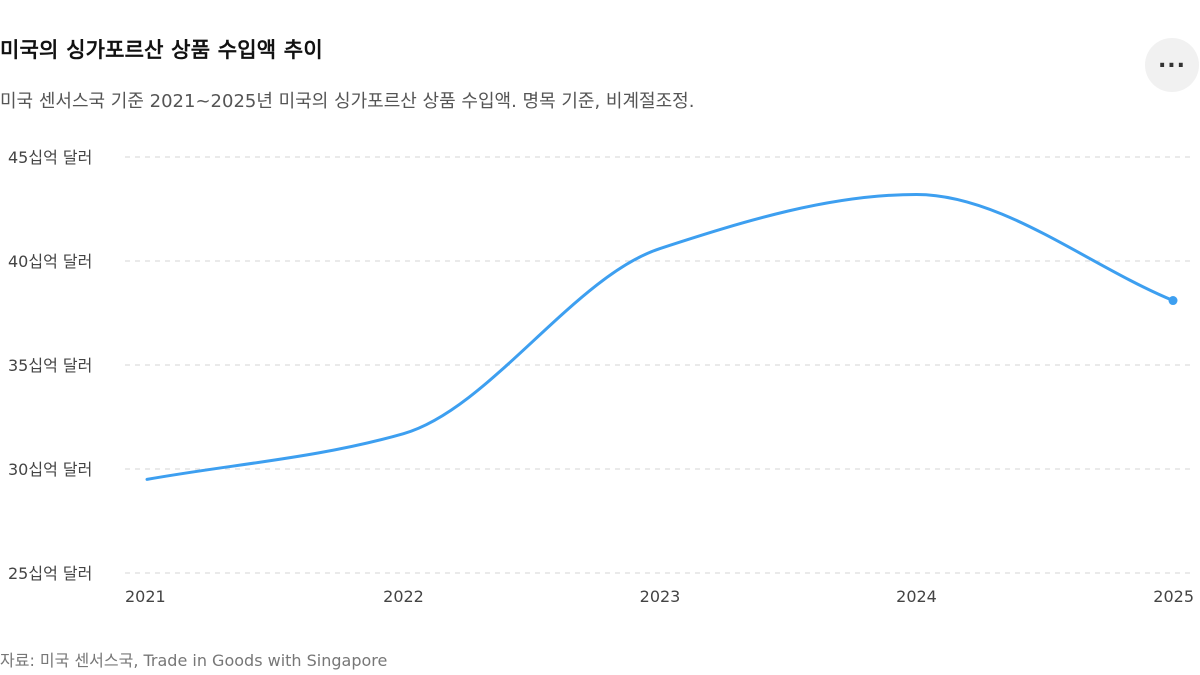 The height and width of the screenshot is (675, 1200). What do you see at coordinates (916, 596) in the screenshot?
I see `x-tick-label-2024: 2024` at bounding box center [916, 596].